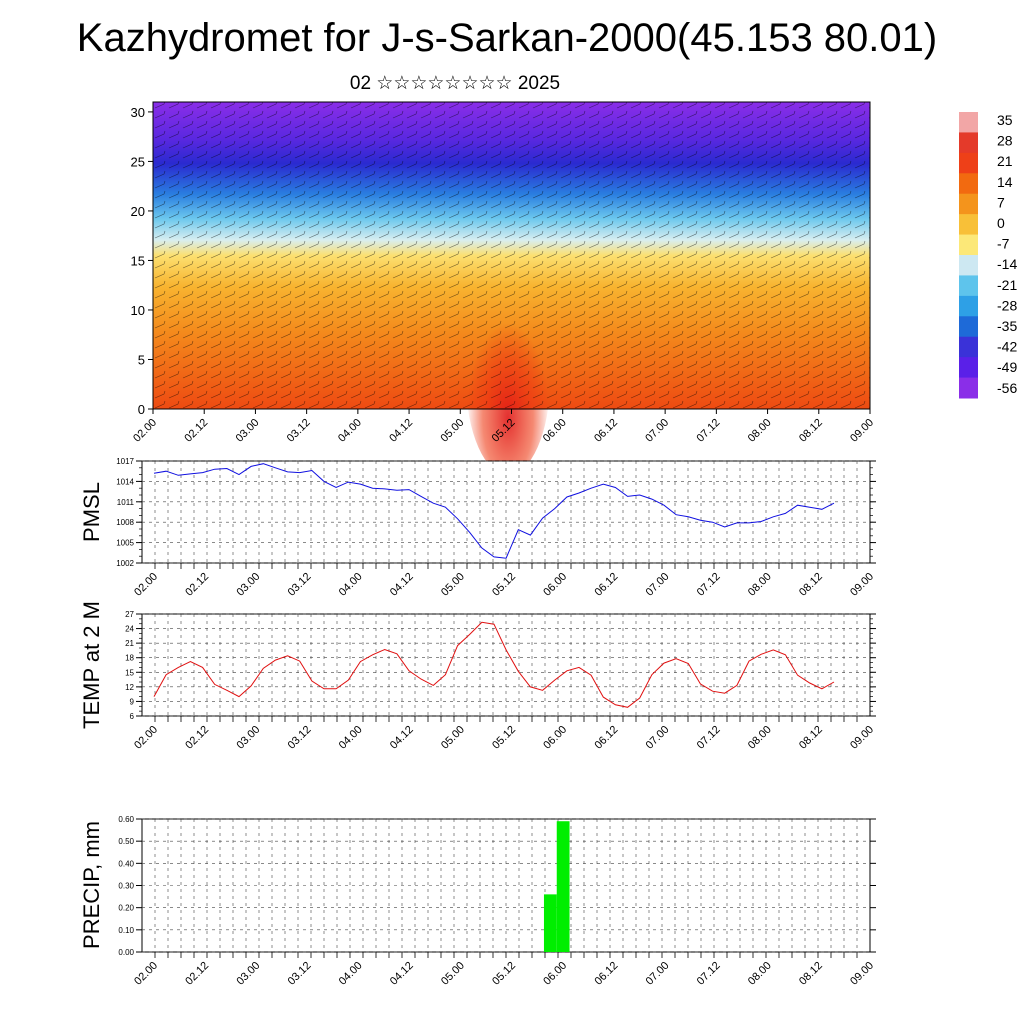  Describe the element at coordinates (126, 930) in the screenshot. I see `y-tick-label: 0.10` at that location.